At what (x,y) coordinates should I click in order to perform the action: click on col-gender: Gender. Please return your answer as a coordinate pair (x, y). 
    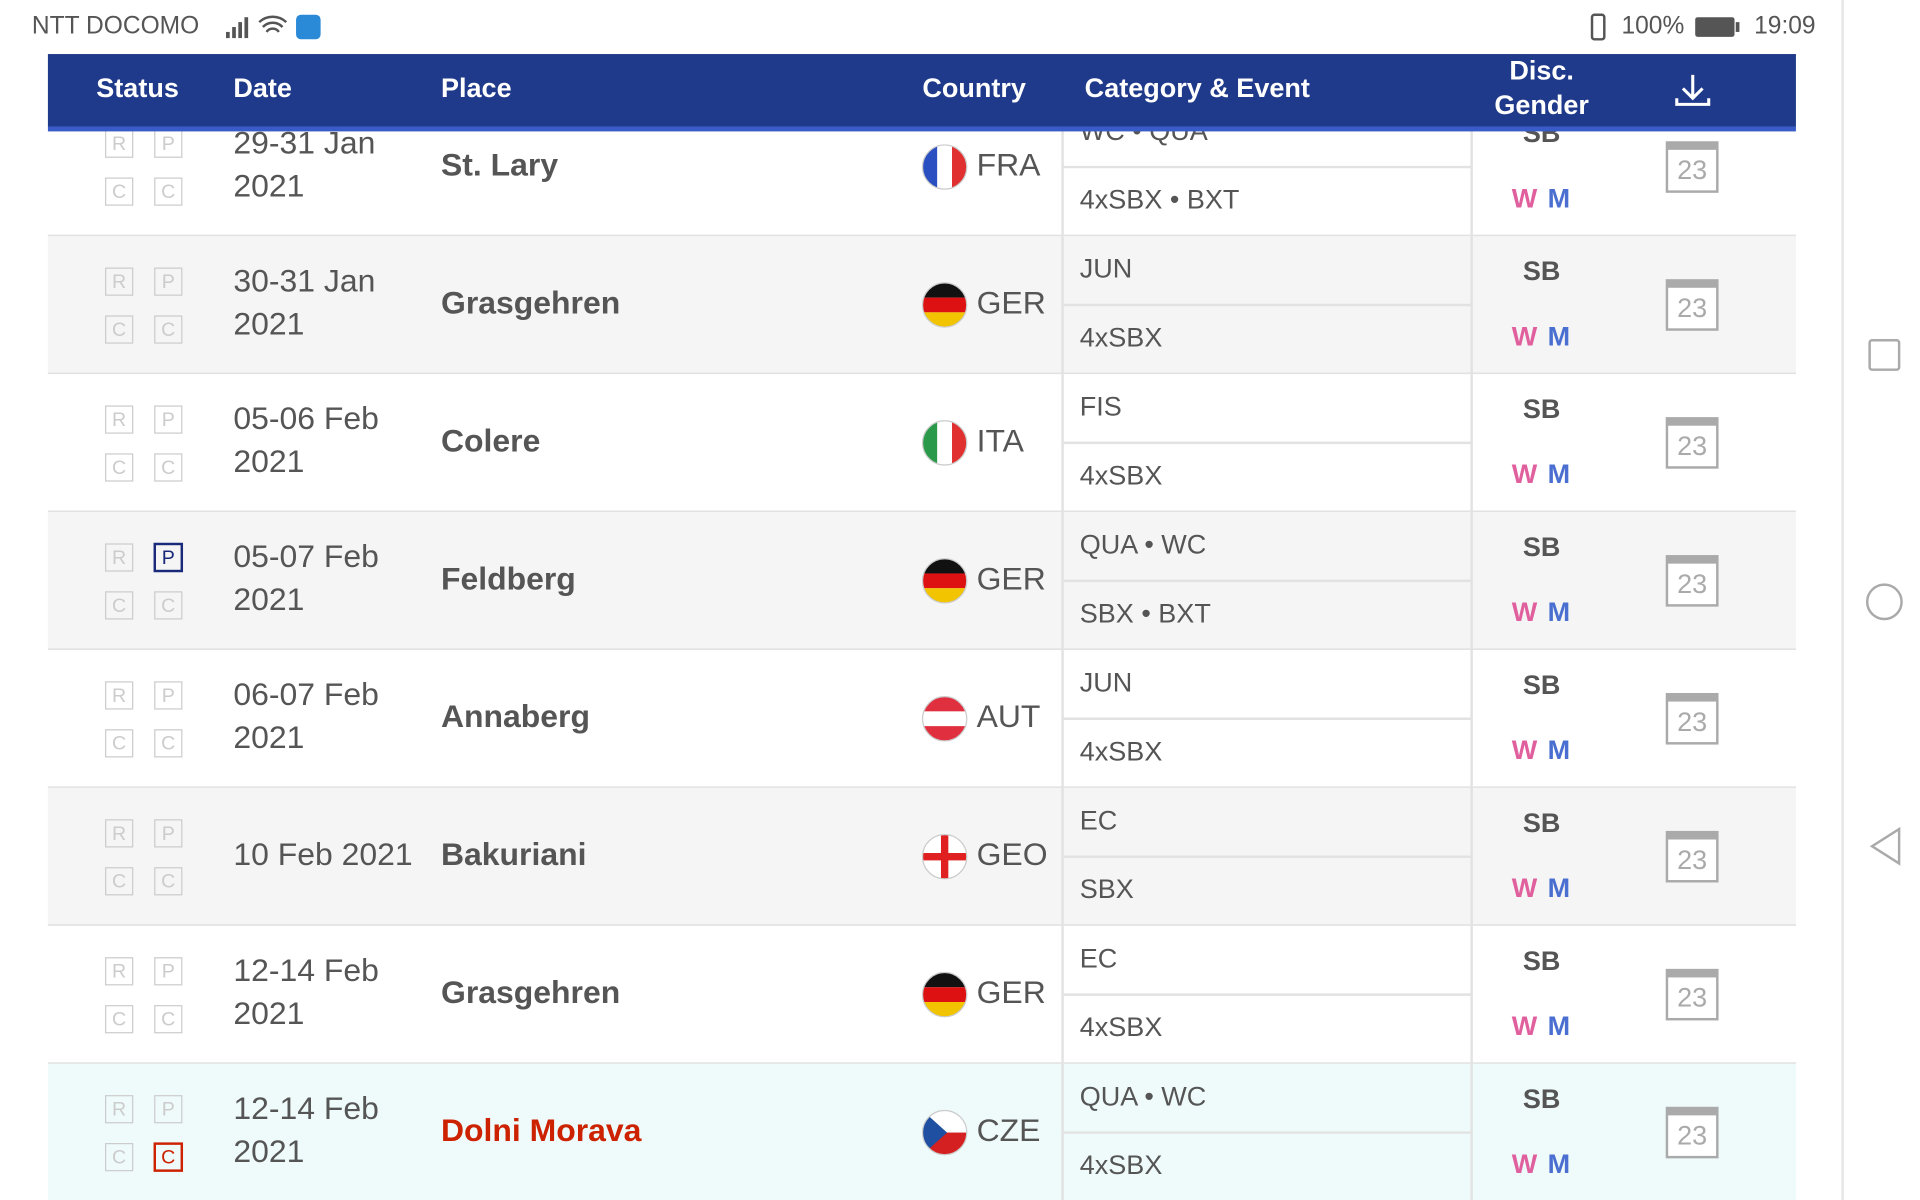
    Looking at the image, I should click on (1541, 105).